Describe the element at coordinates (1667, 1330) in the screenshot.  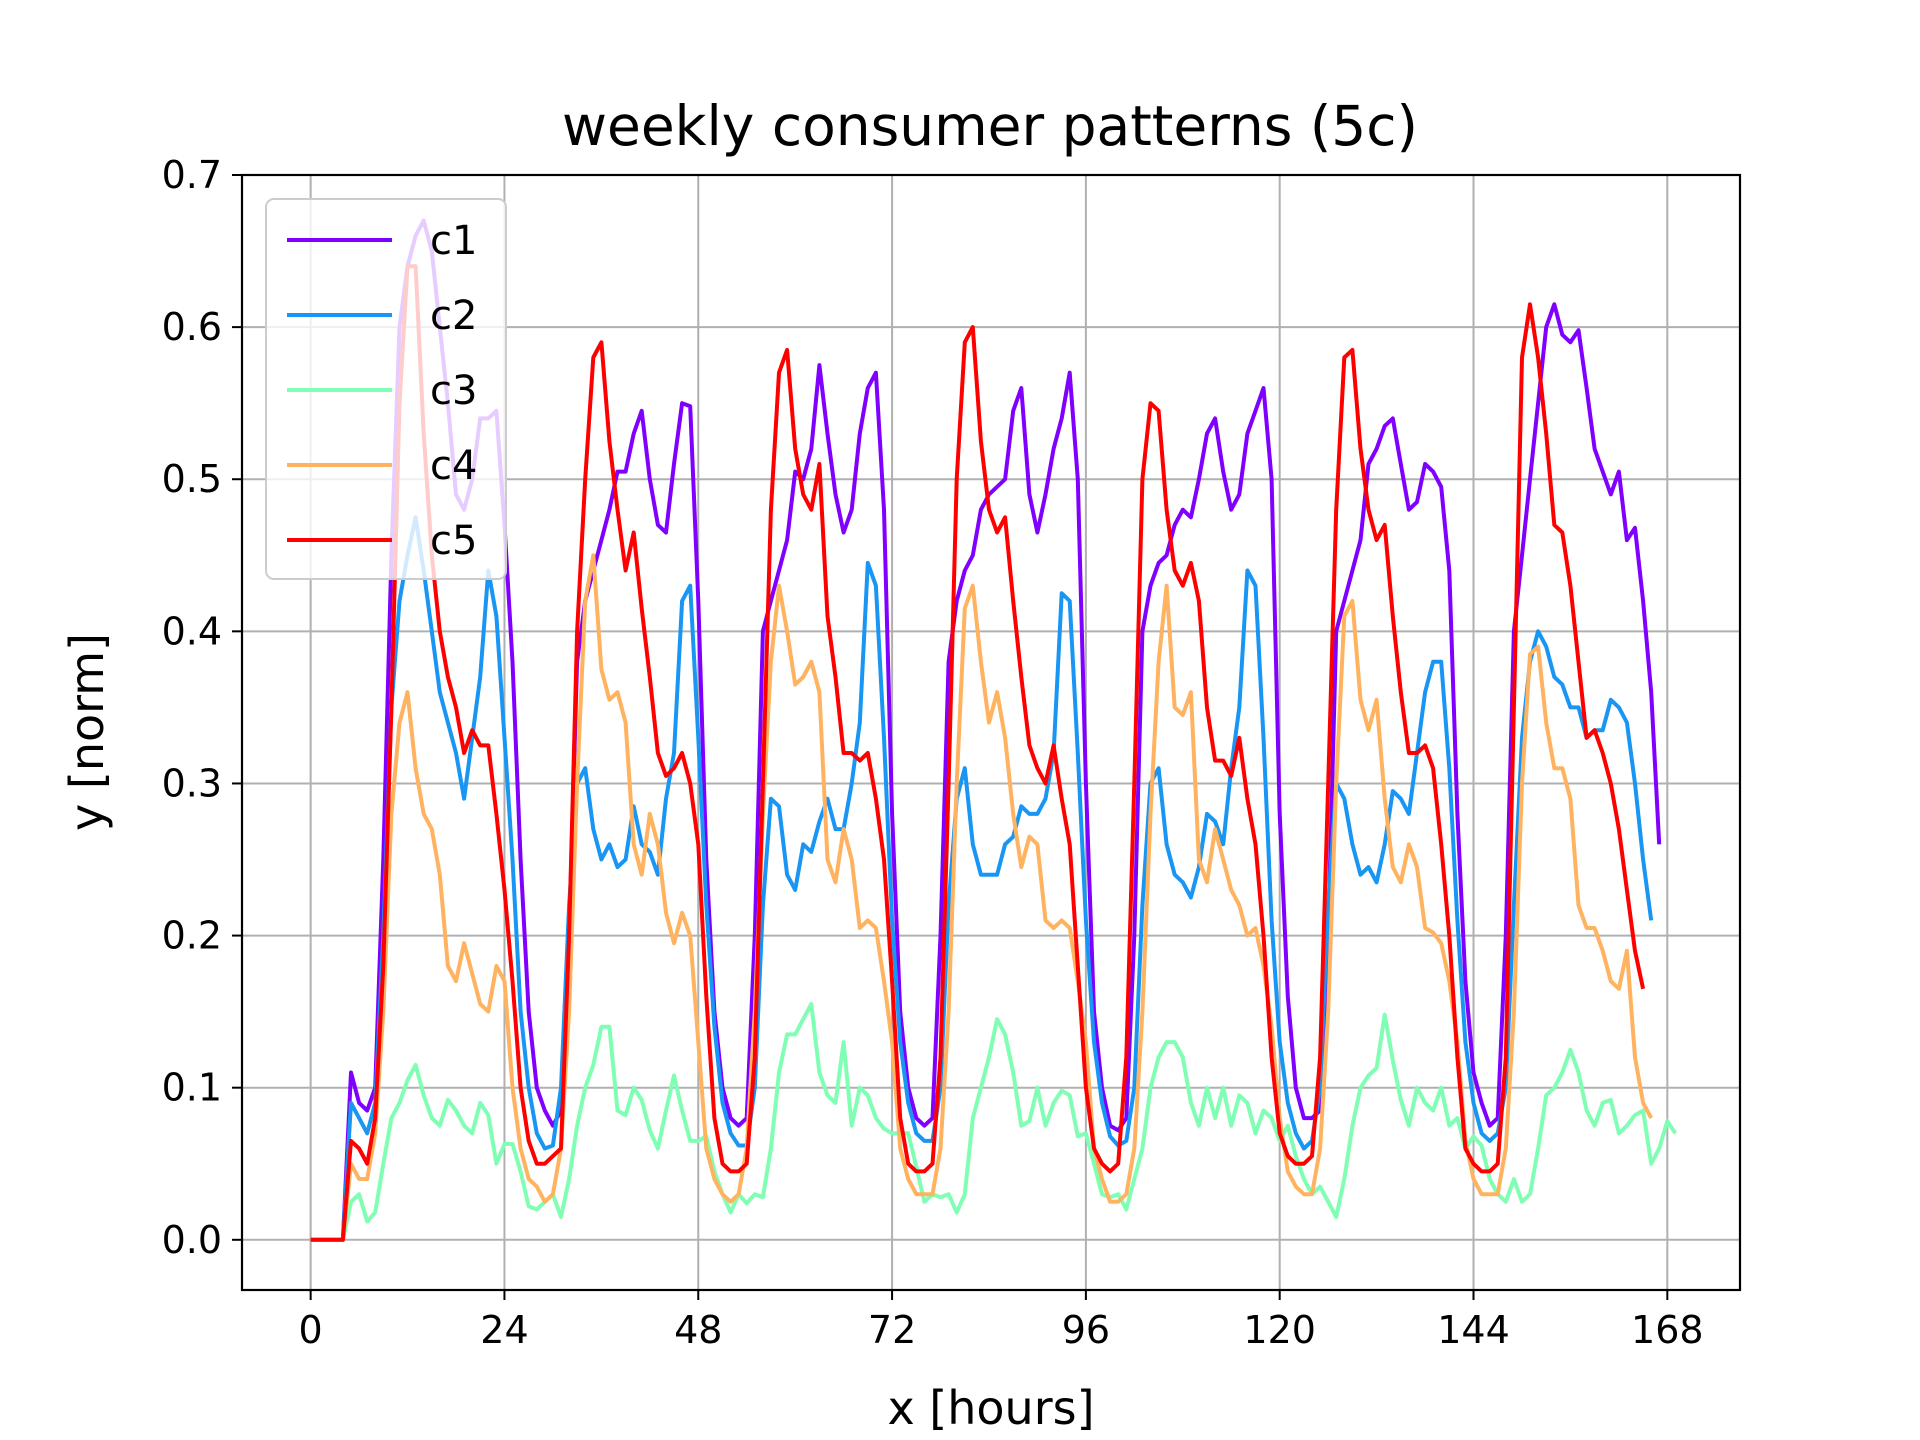
I see `x-tick-label: 168` at that location.